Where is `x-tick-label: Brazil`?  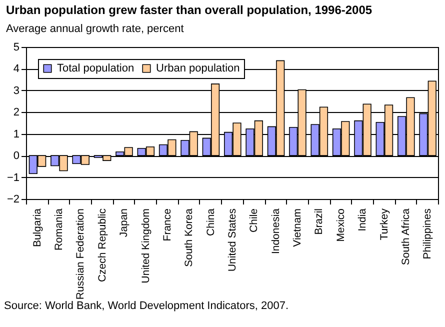 x-tick-label: Brazil is located at coordinates (319, 221).